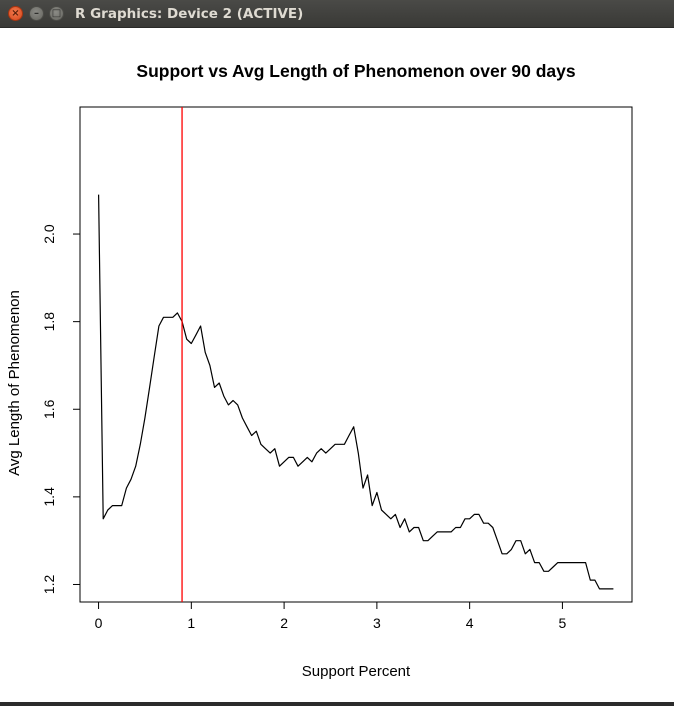 The width and height of the screenshot is (674, 706). Describe the element at coordinates (49, 585) in the screenshot. I see `y-tick-label: 1.2` at that location.